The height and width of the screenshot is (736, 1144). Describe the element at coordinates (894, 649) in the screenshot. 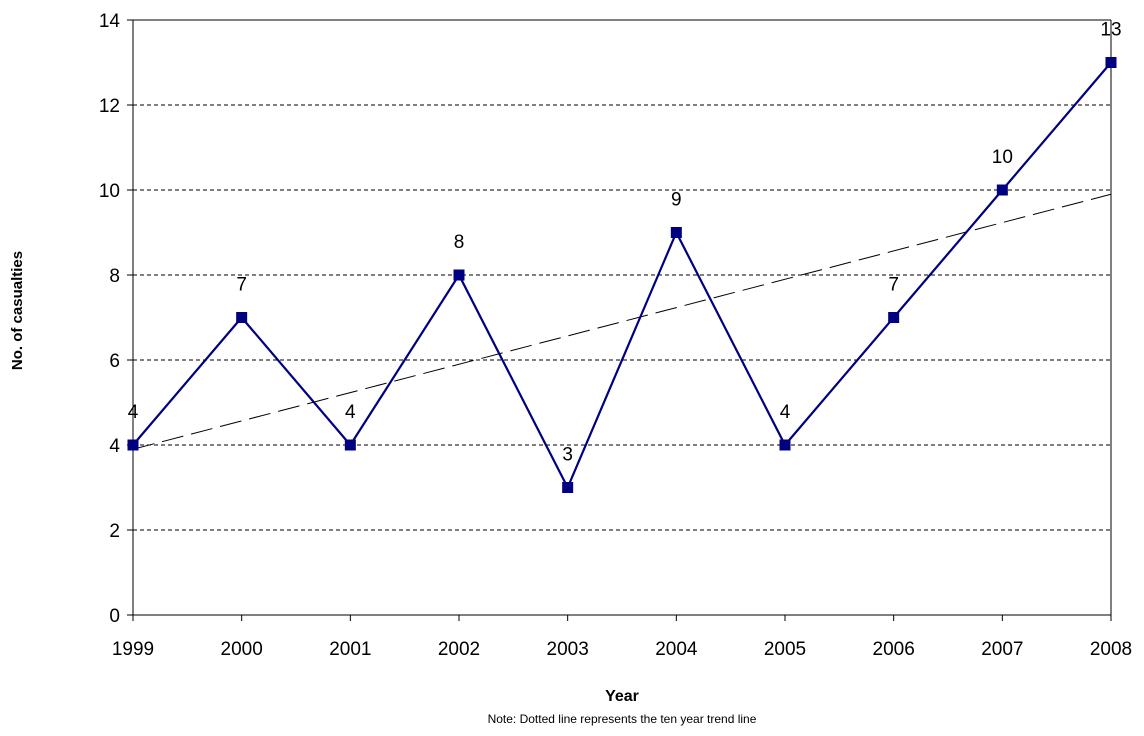

I see `x-tick-label: 2006` at that location.